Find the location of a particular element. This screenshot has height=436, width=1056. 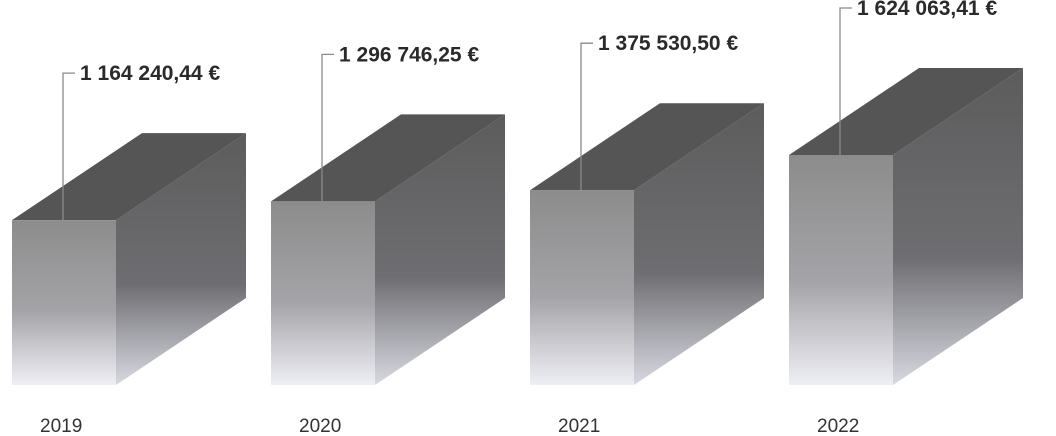

data-label: 1 164 240,44 € is located at coordinates (150, 73).